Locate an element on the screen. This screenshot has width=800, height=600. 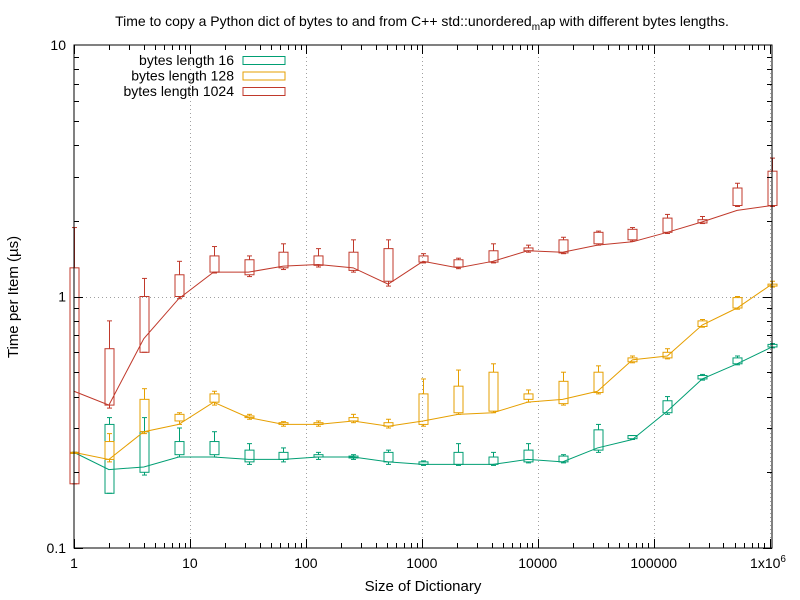
x-tick-label-exponent: 6 is located at coordinates (783, 559).